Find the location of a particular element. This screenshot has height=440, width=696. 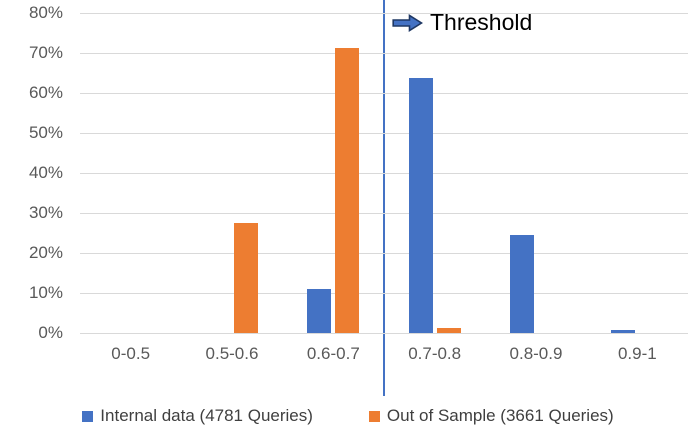

y-axis-tick-label: 40% is located at coordinates (45, 172).